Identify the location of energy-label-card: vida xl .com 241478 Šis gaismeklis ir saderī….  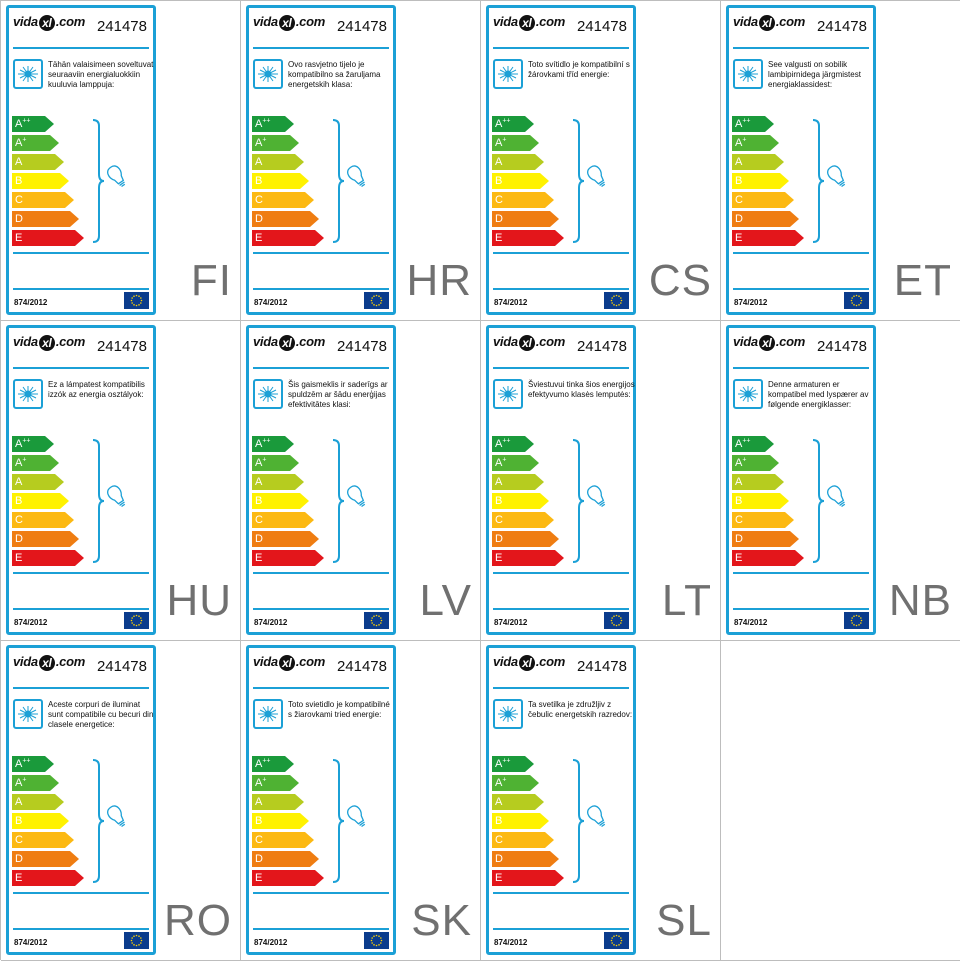
(321, 480).